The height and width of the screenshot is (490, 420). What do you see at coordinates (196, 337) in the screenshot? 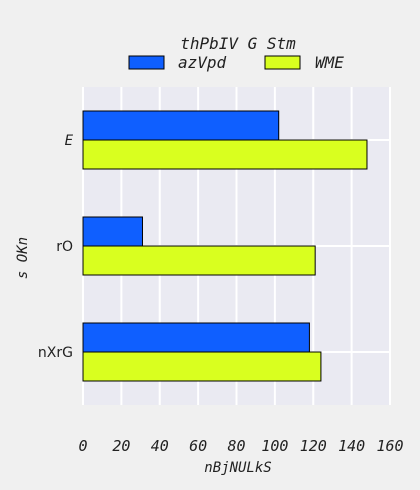
I see `bar-azvpd-nxrg` at bounding box center [196, 337].